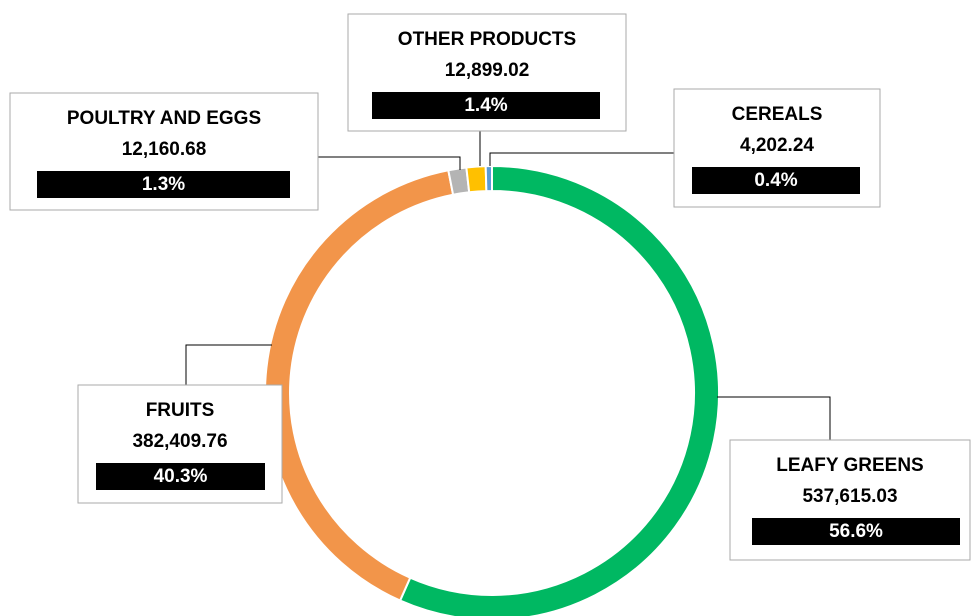 Image resolution: width=972 pixels, height=616 pixels. I want to click on category-label: LEAFY GREENS, so click(849, 465).